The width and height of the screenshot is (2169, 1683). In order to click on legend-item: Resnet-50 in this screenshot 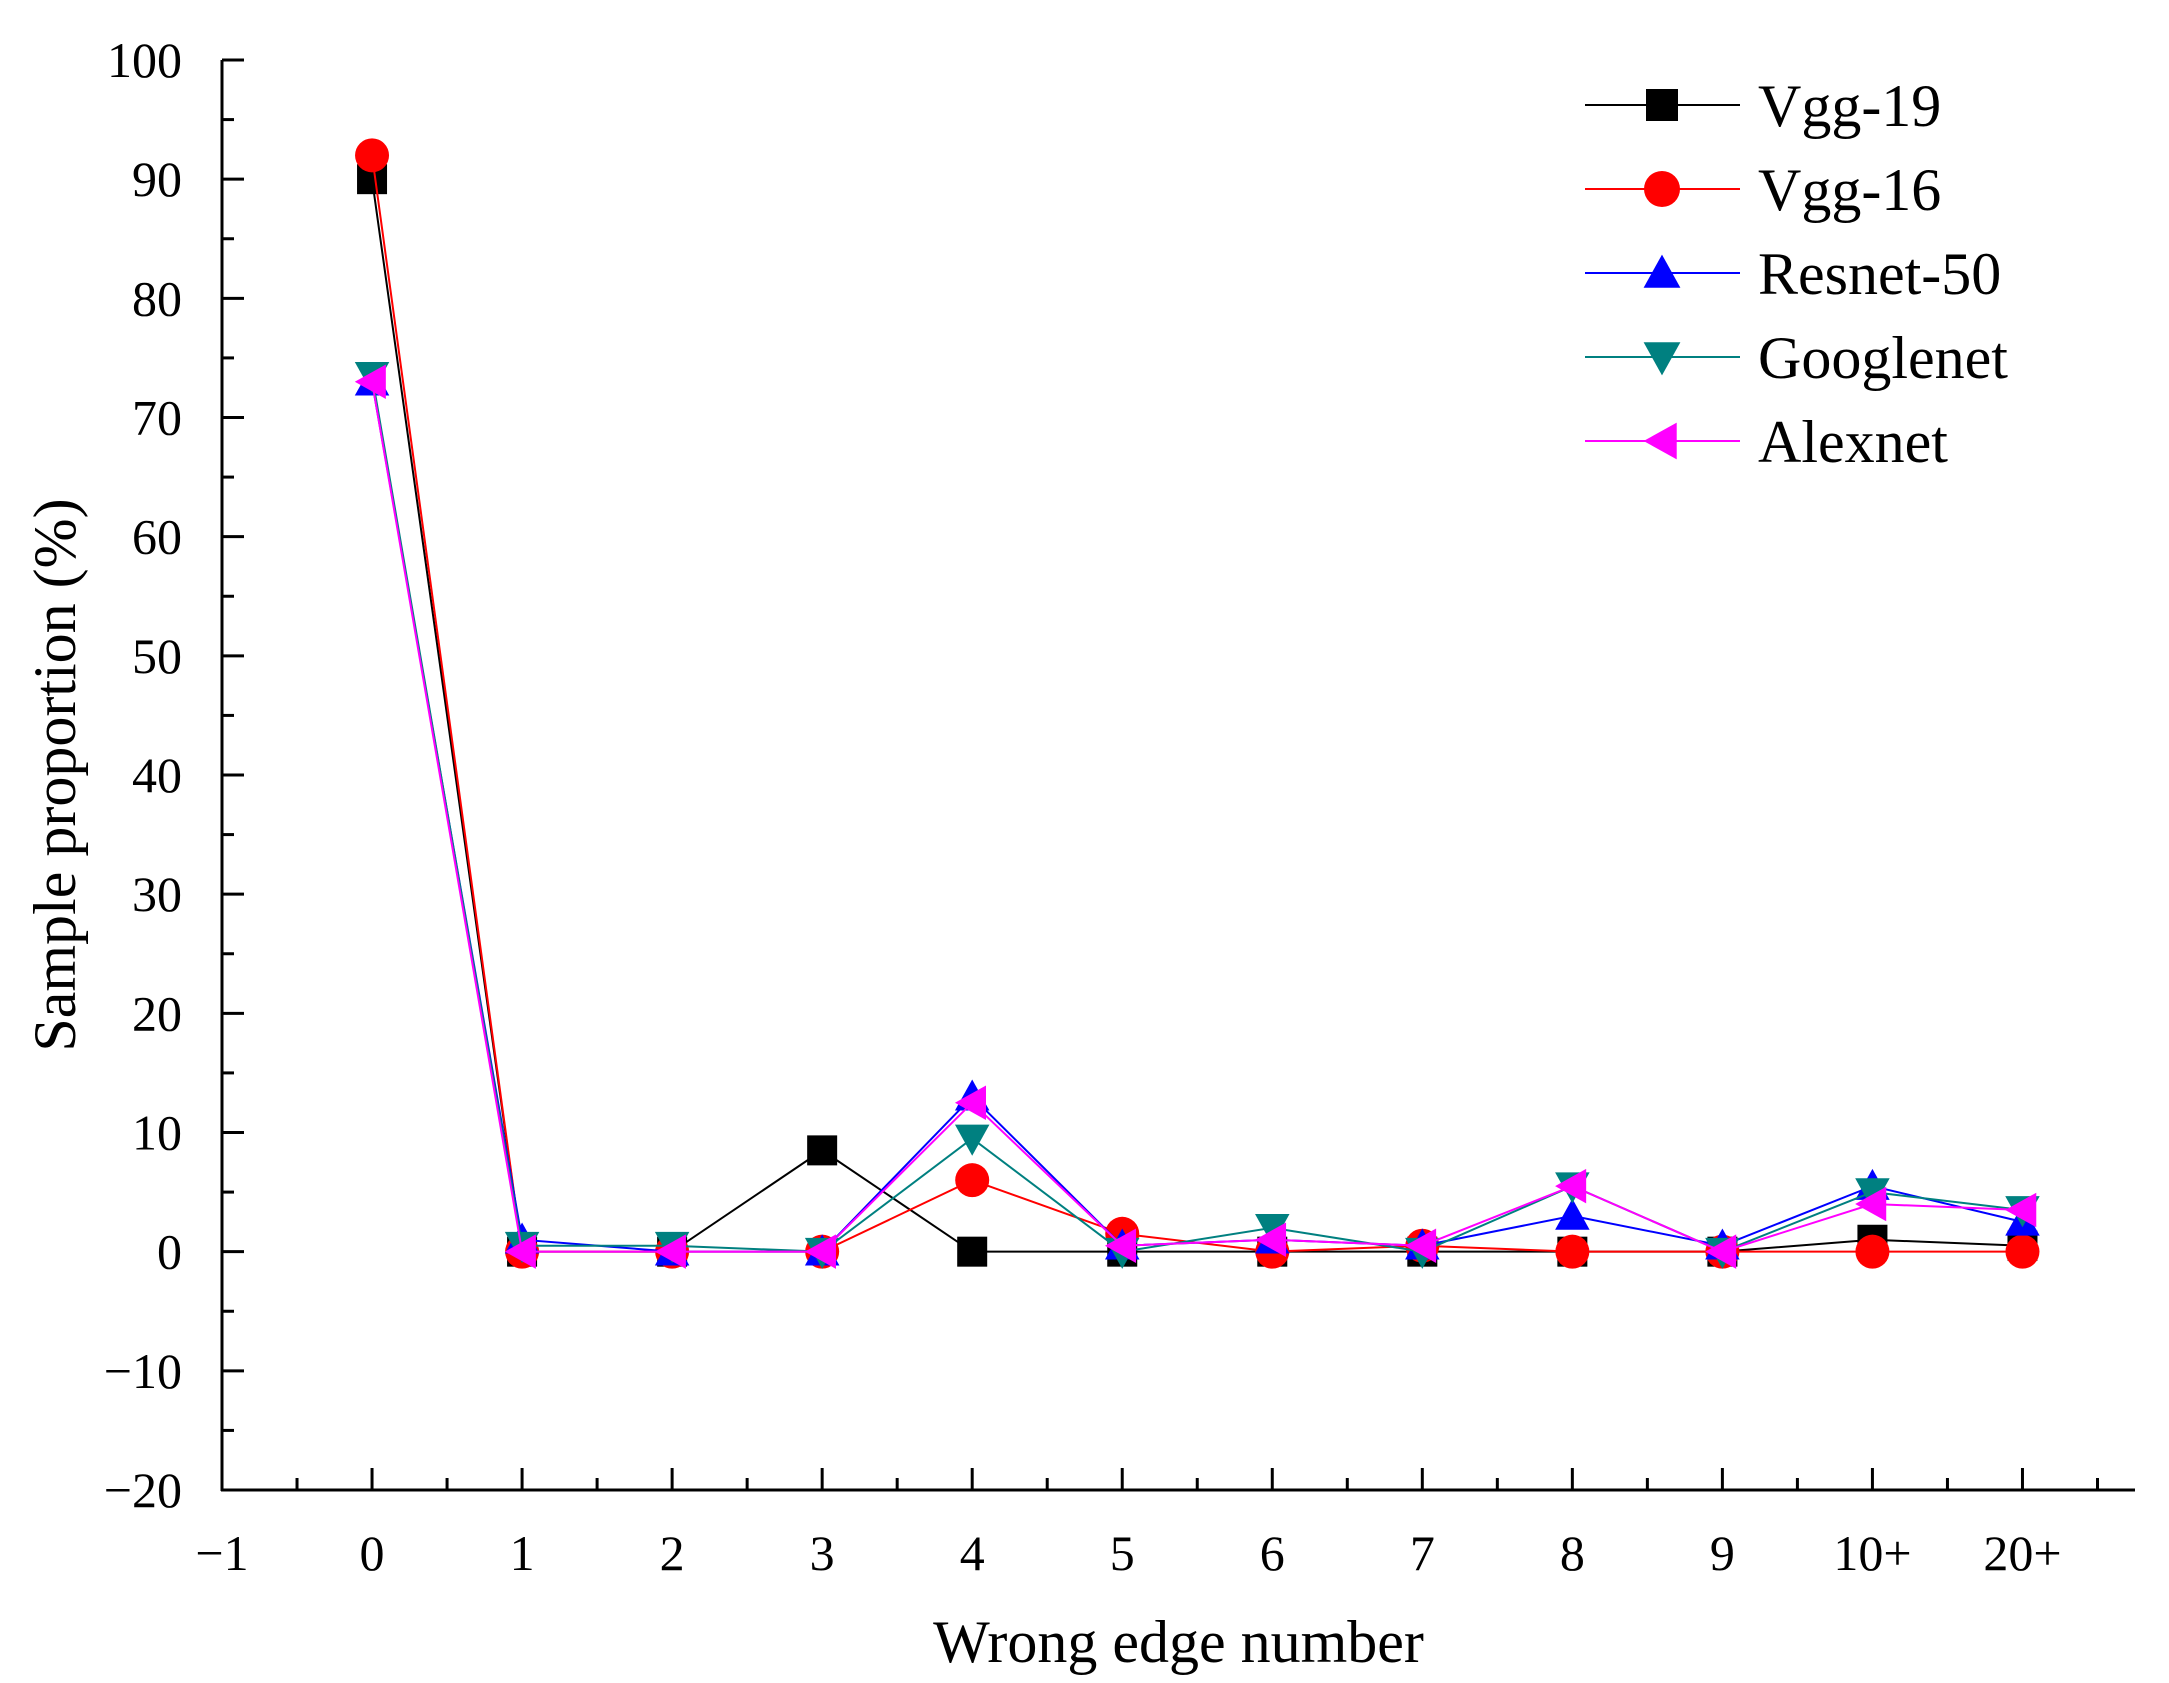, I will do `click(1793, 274)`.